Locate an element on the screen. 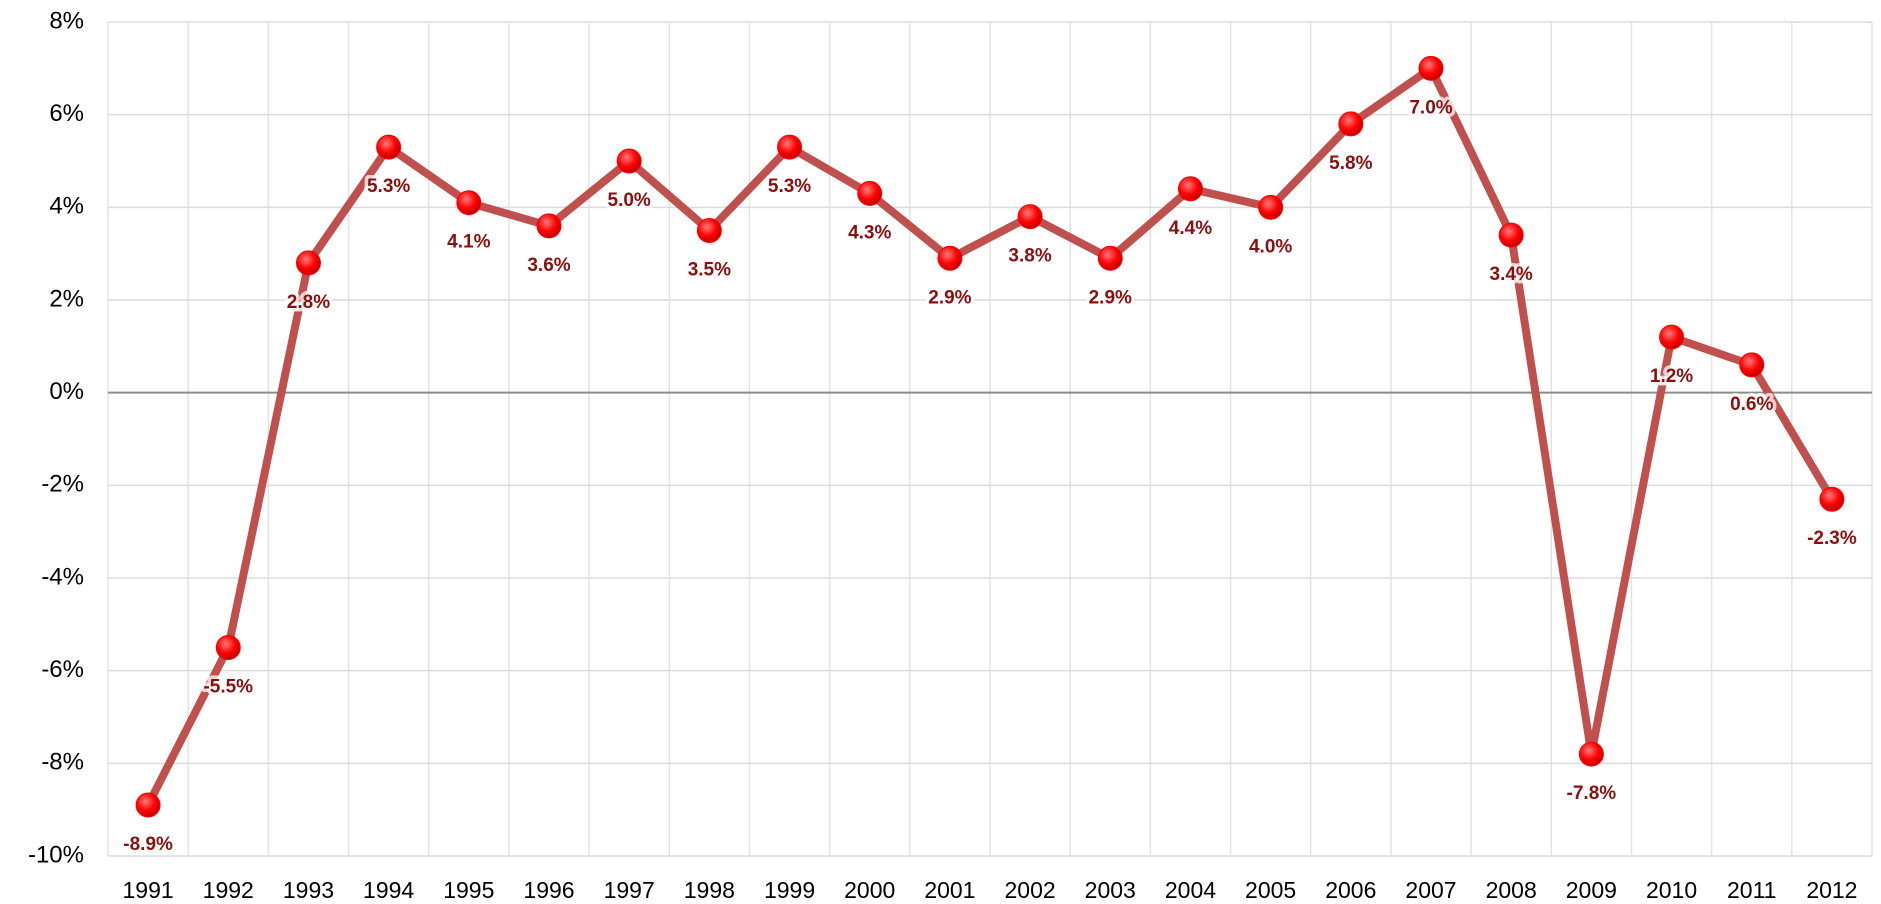  x-tick-label: 1996 is located at coordinates (548, 890).